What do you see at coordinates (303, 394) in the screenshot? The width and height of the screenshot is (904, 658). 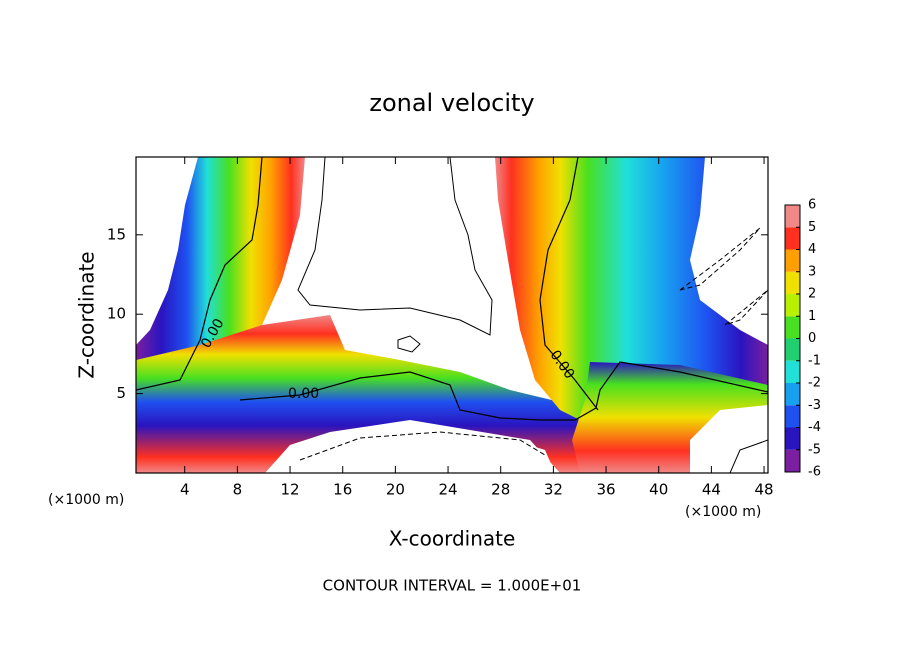 I see `contour-label: 0.00` at bounding box center [303, 394].